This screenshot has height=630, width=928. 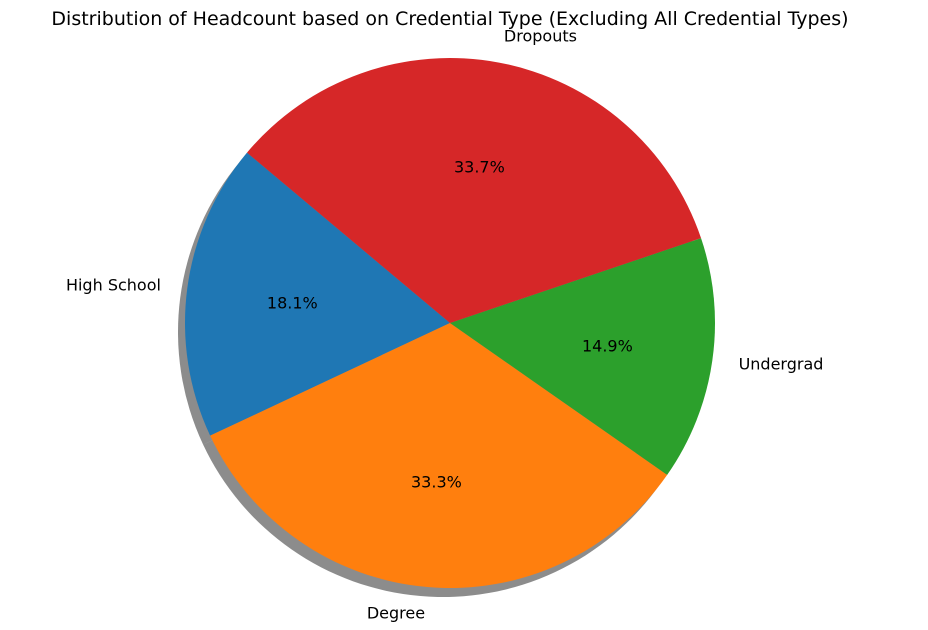 I want to click on slice-label-high-school: High School, so click(x=113, y=284).